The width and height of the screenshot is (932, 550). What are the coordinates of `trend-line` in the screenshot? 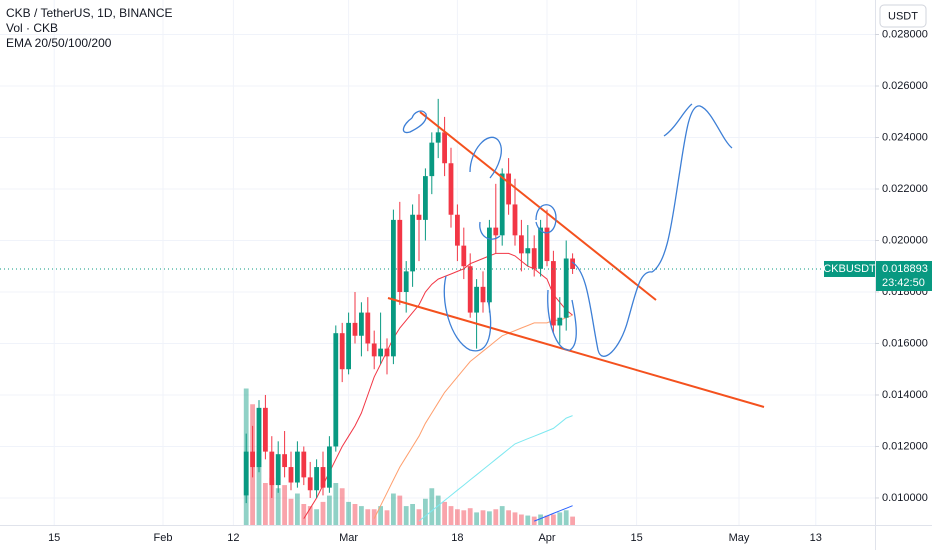 It's located at (576, 352).